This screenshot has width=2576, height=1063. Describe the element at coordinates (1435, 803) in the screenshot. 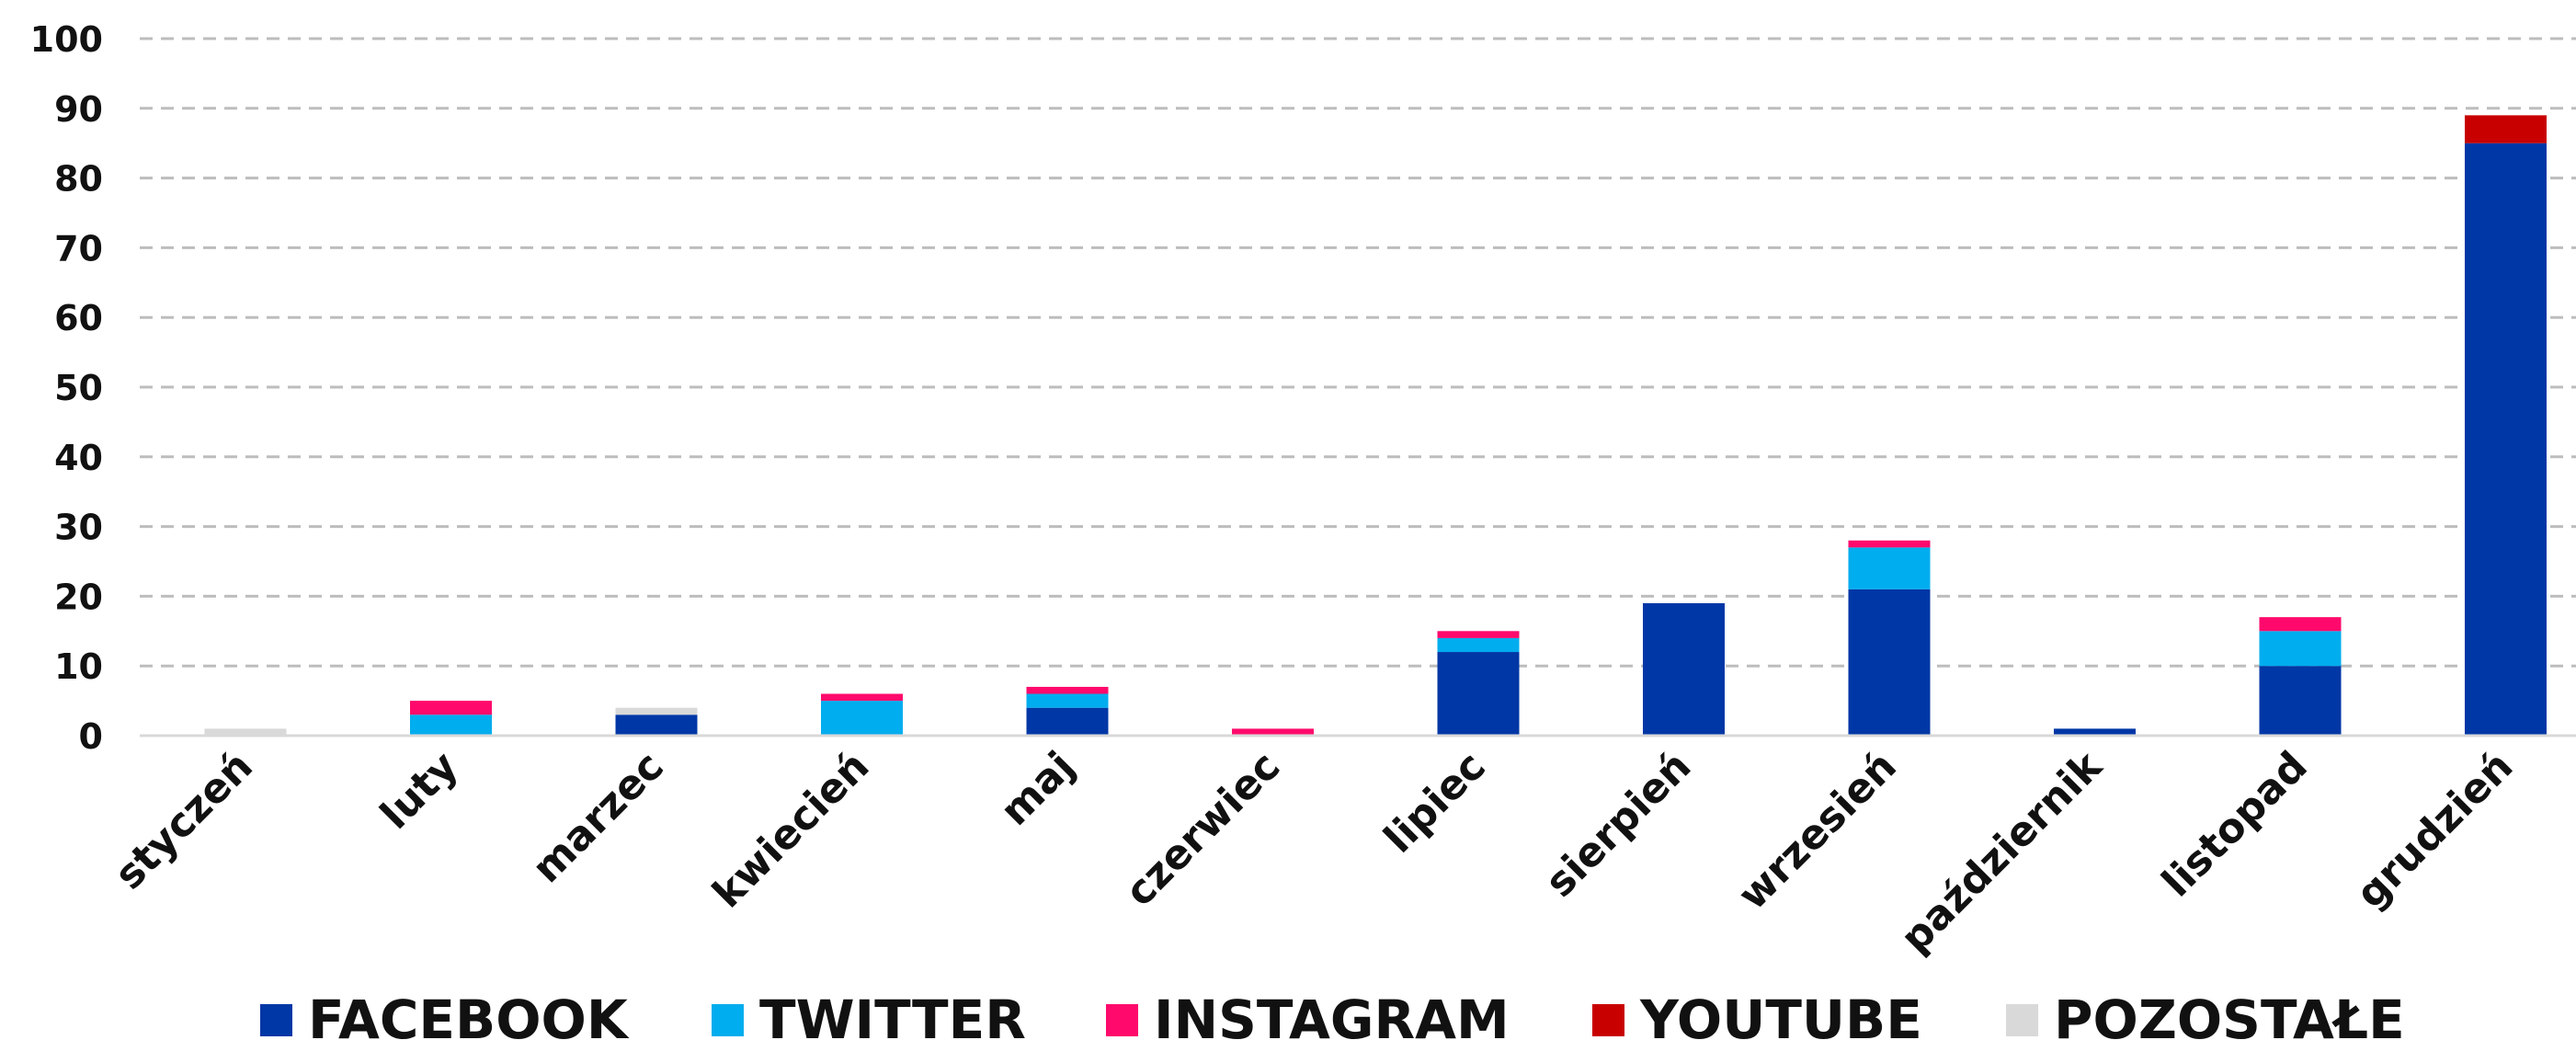

I see `x-tick-label: lipiec` at that location.